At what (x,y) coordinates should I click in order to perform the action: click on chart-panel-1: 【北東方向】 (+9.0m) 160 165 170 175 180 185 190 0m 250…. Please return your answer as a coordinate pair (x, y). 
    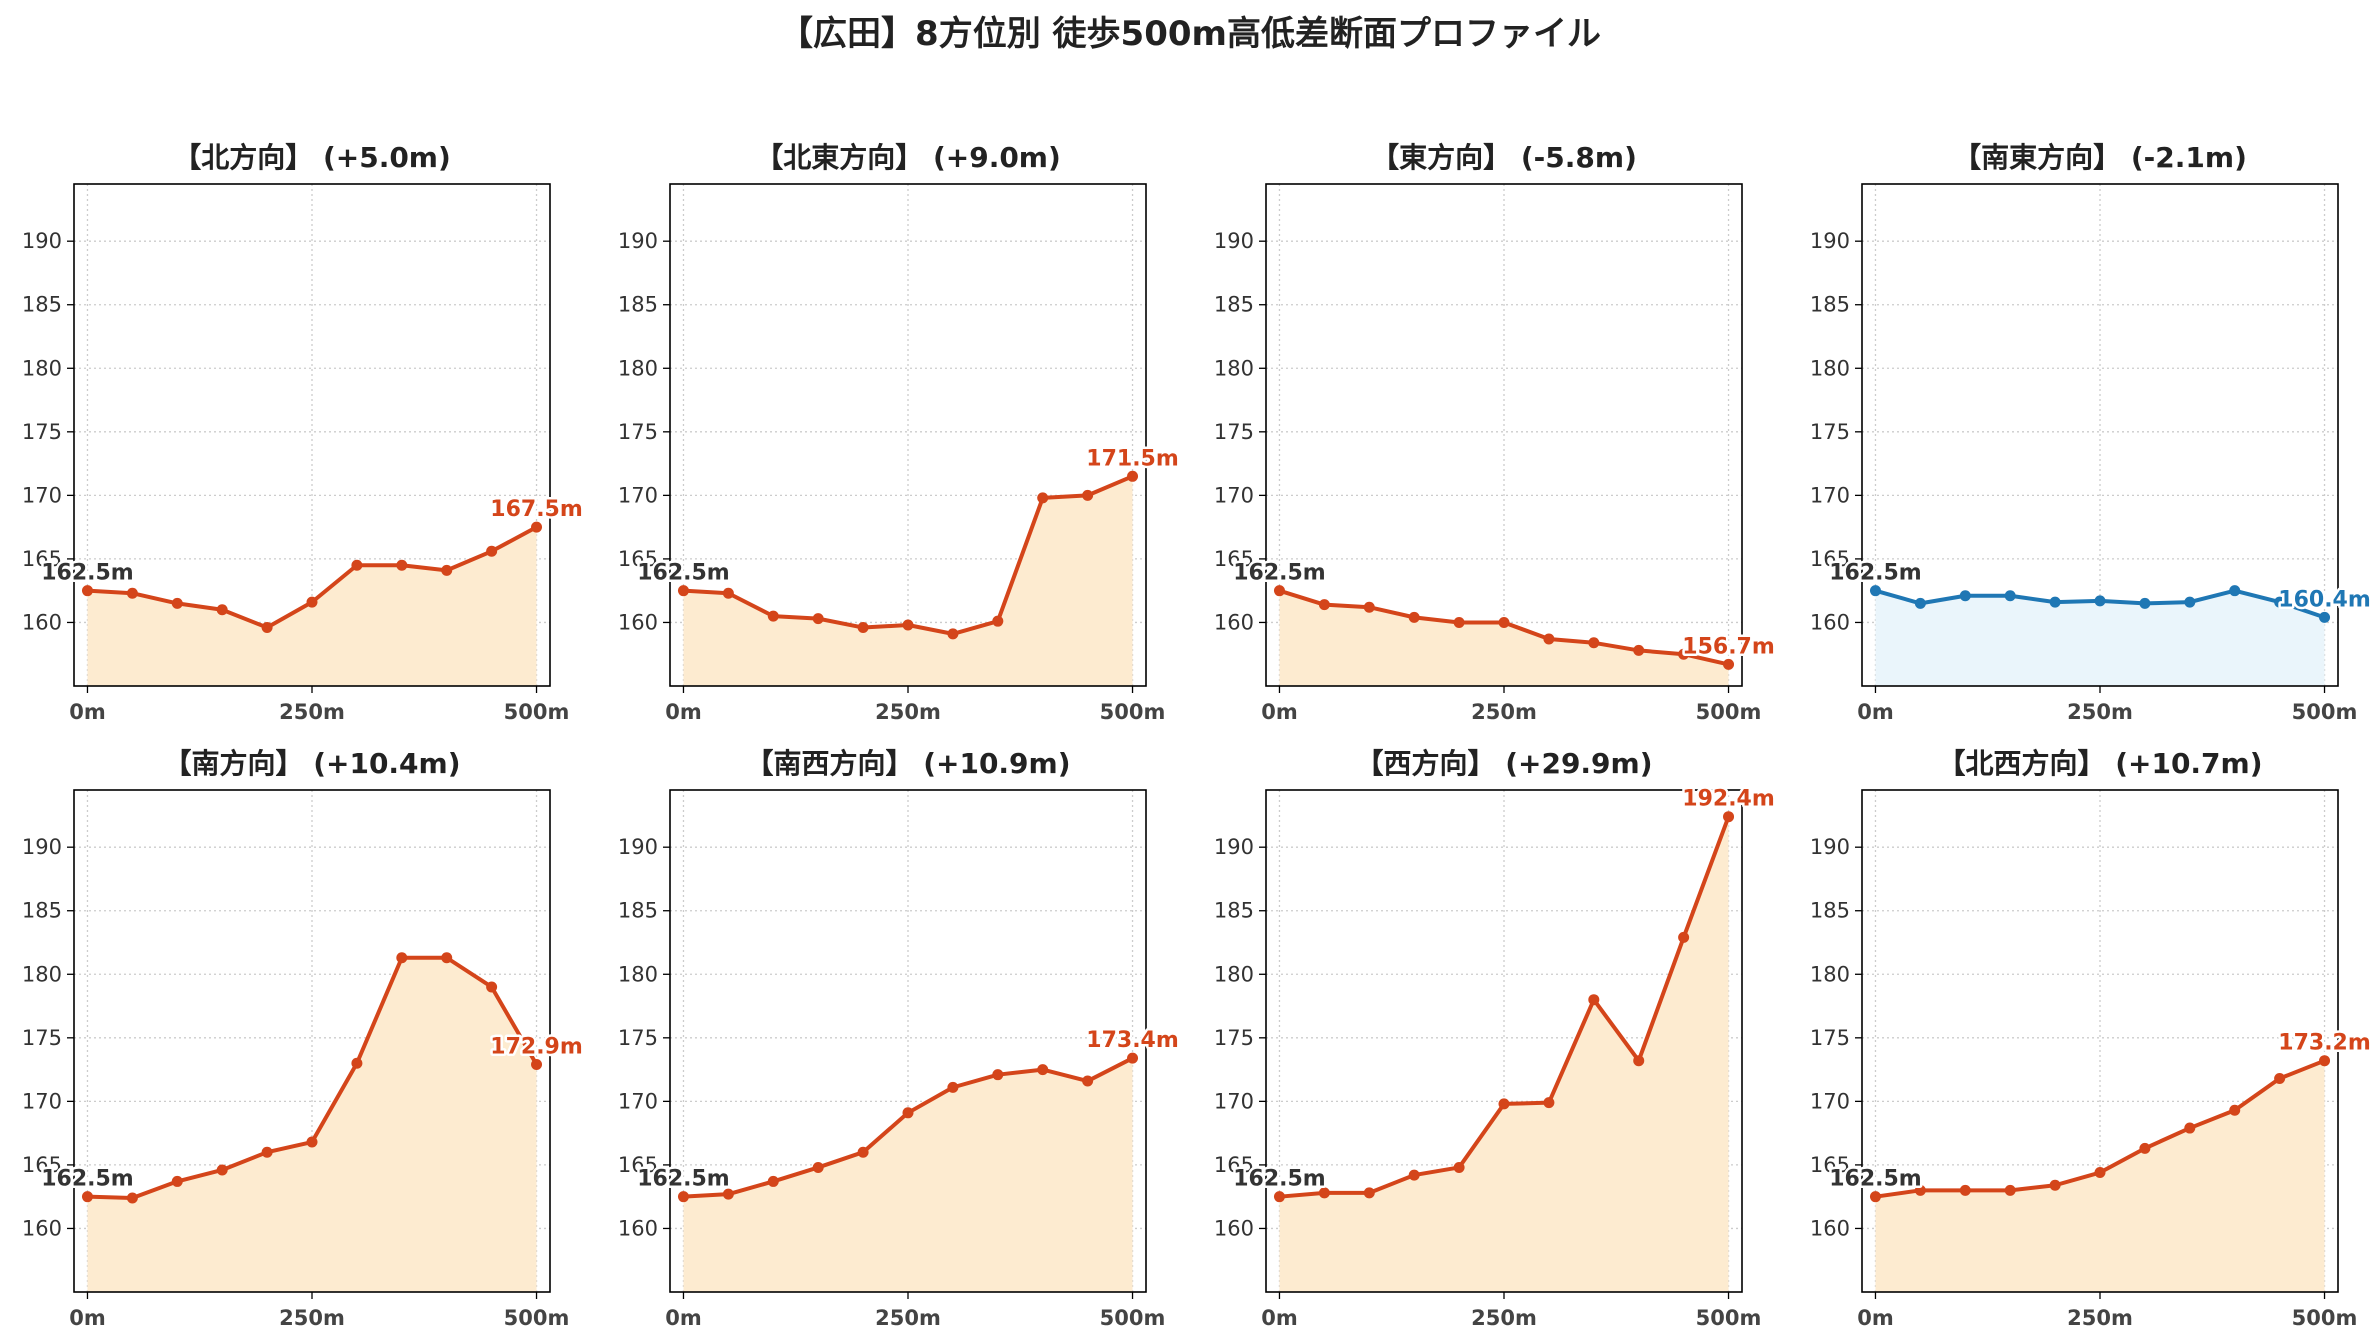
    Looking at the image, I should click on (899, 432).